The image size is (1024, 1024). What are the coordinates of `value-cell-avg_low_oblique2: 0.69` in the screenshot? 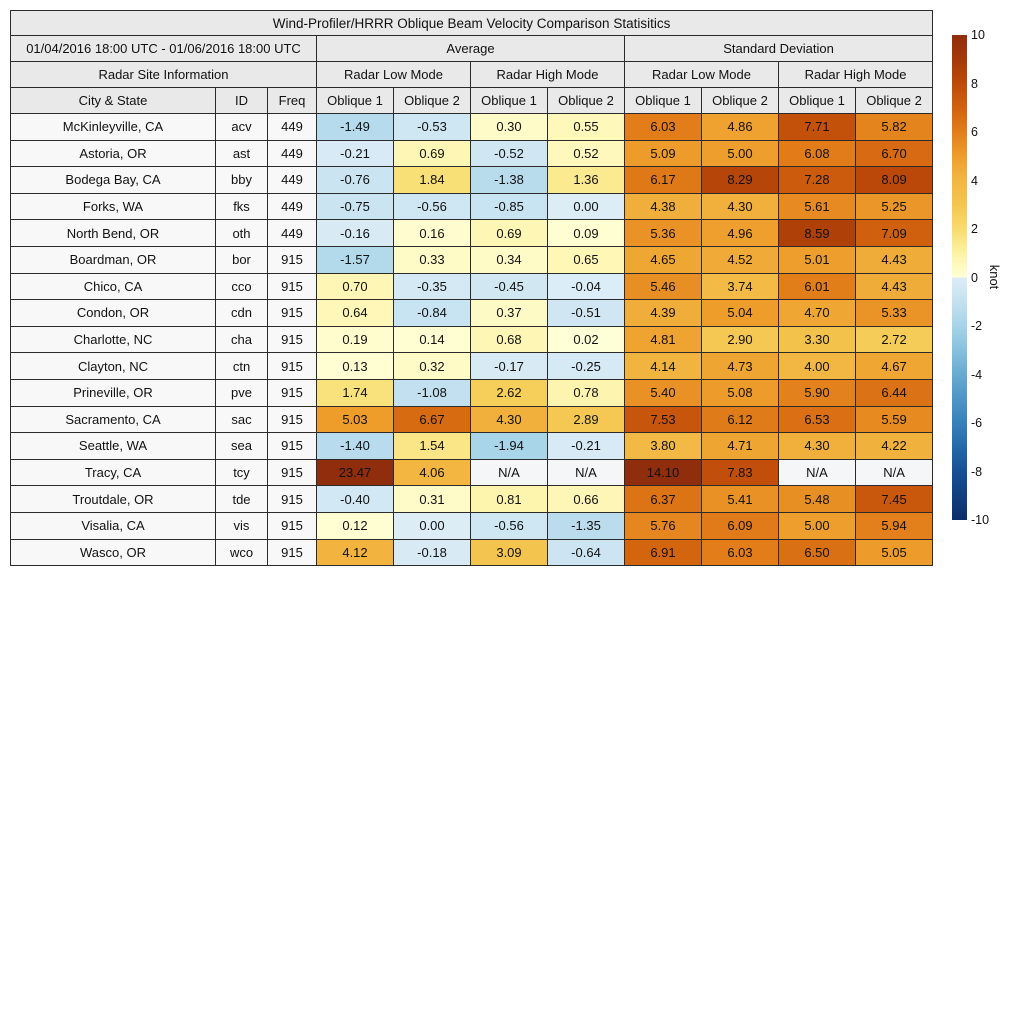 It's located at (432, 153).